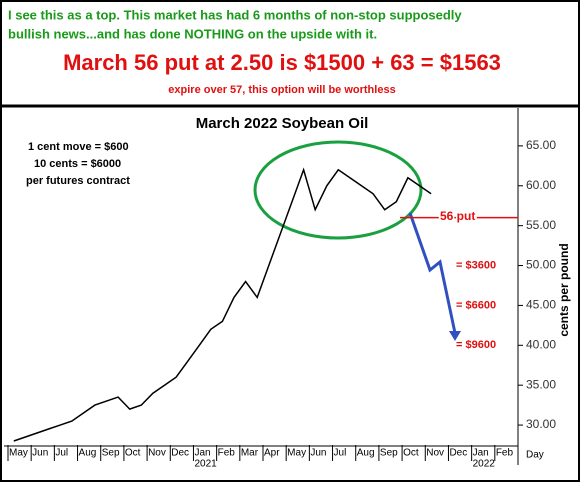 The width and height of the screenshot is (580, 482). I want to click on year-label: 2021, so click(205, 464).